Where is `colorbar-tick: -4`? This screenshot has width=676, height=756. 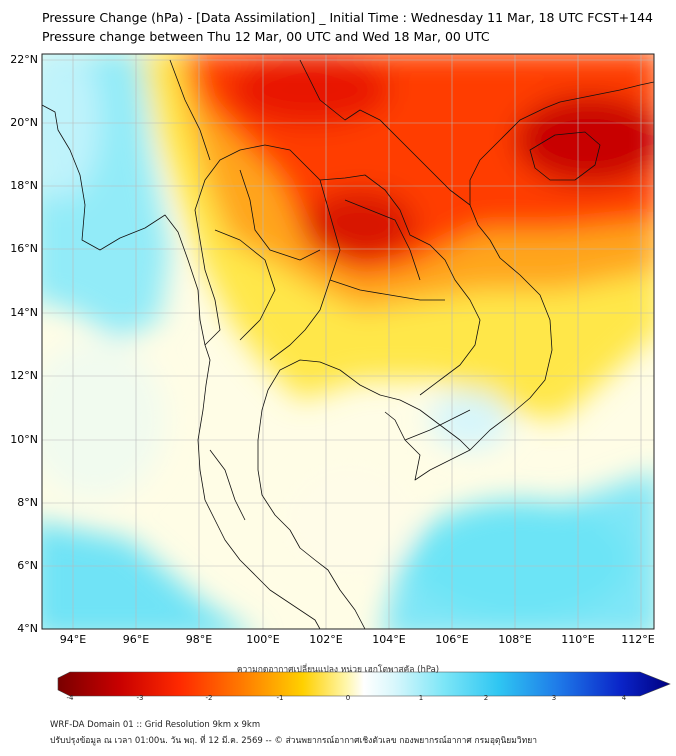
colorbar-tick: -4 is located at coordinates (70, 698).